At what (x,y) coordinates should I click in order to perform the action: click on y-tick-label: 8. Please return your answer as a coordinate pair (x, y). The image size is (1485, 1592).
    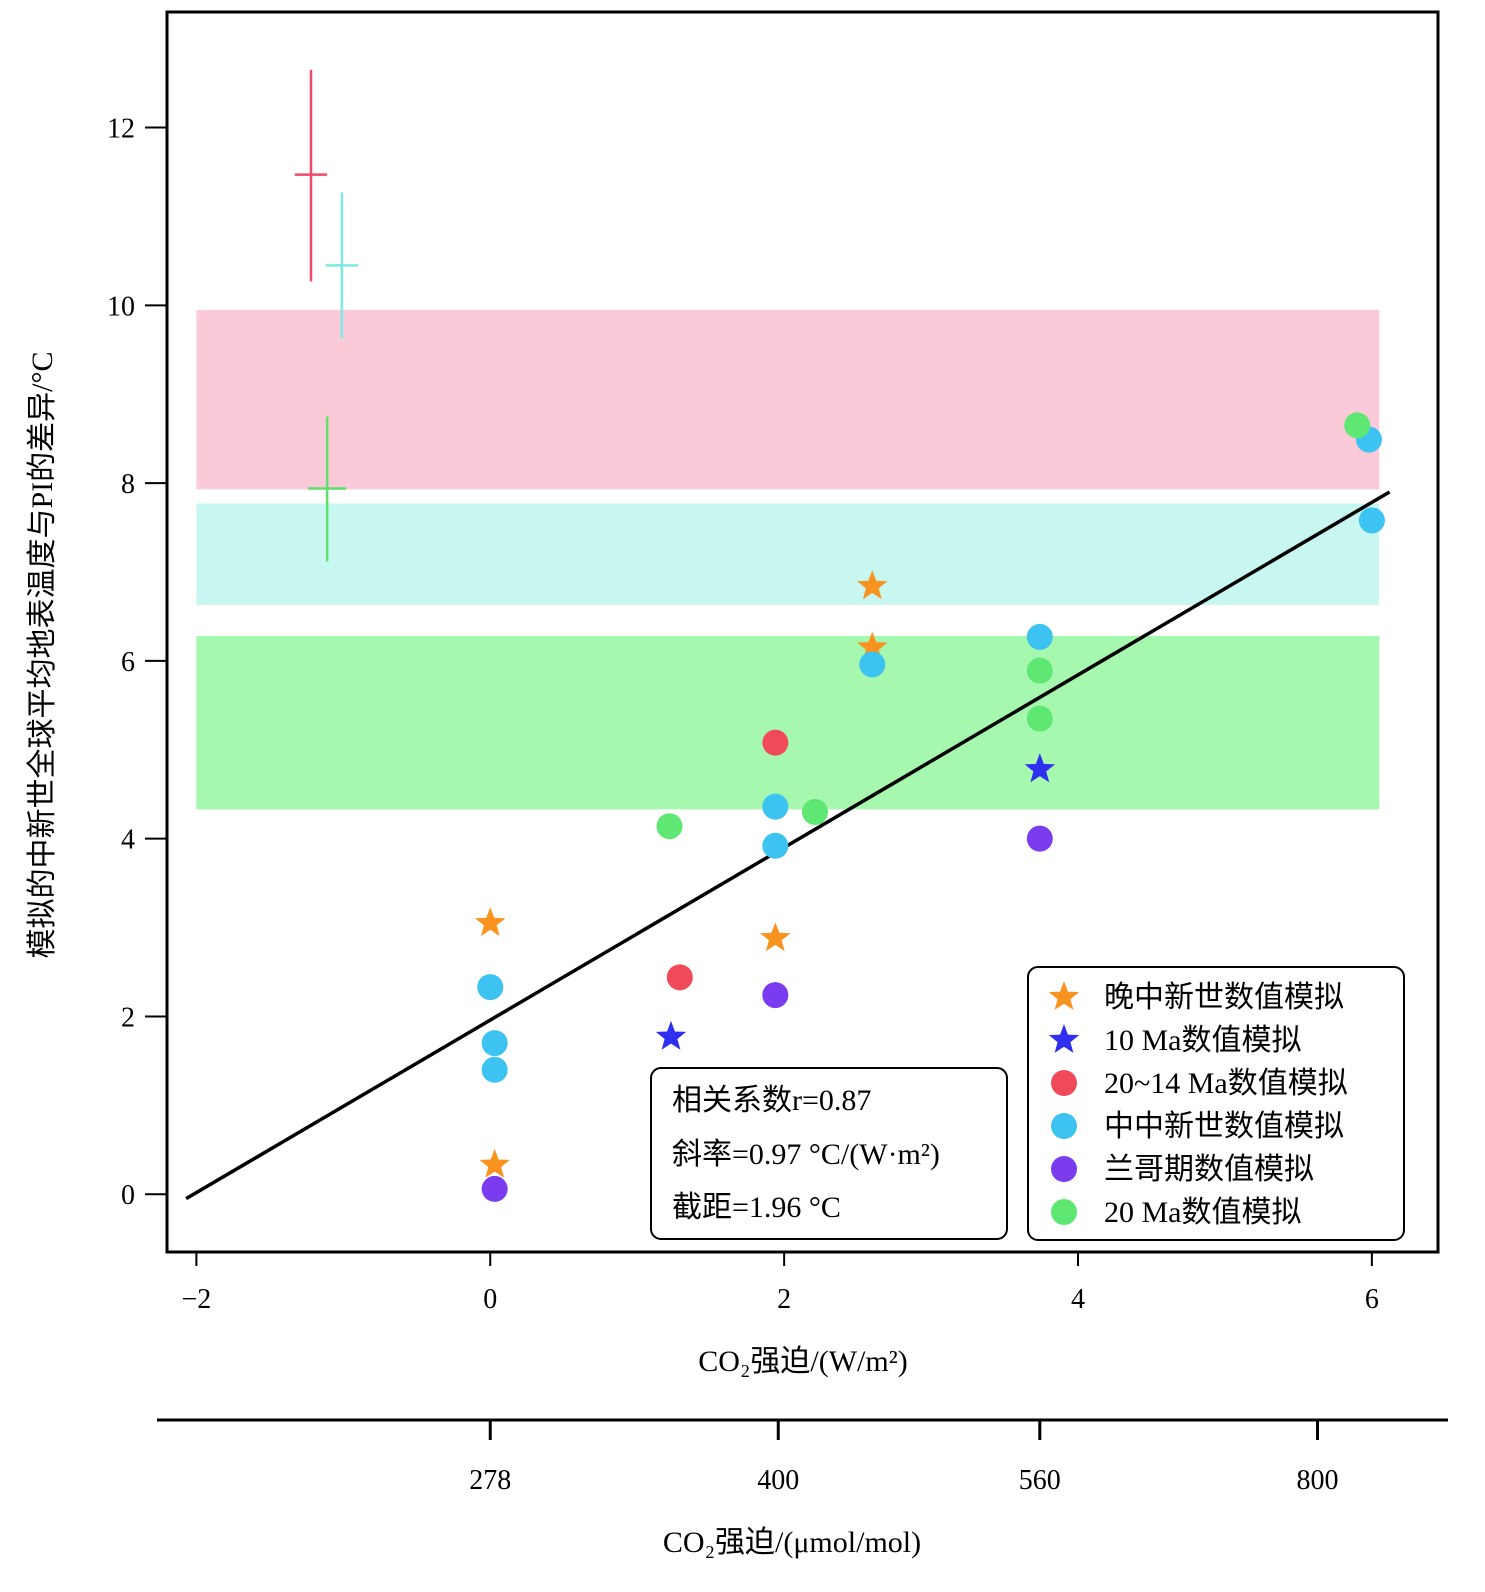
    Looking at the image, I should click on (128, 484).